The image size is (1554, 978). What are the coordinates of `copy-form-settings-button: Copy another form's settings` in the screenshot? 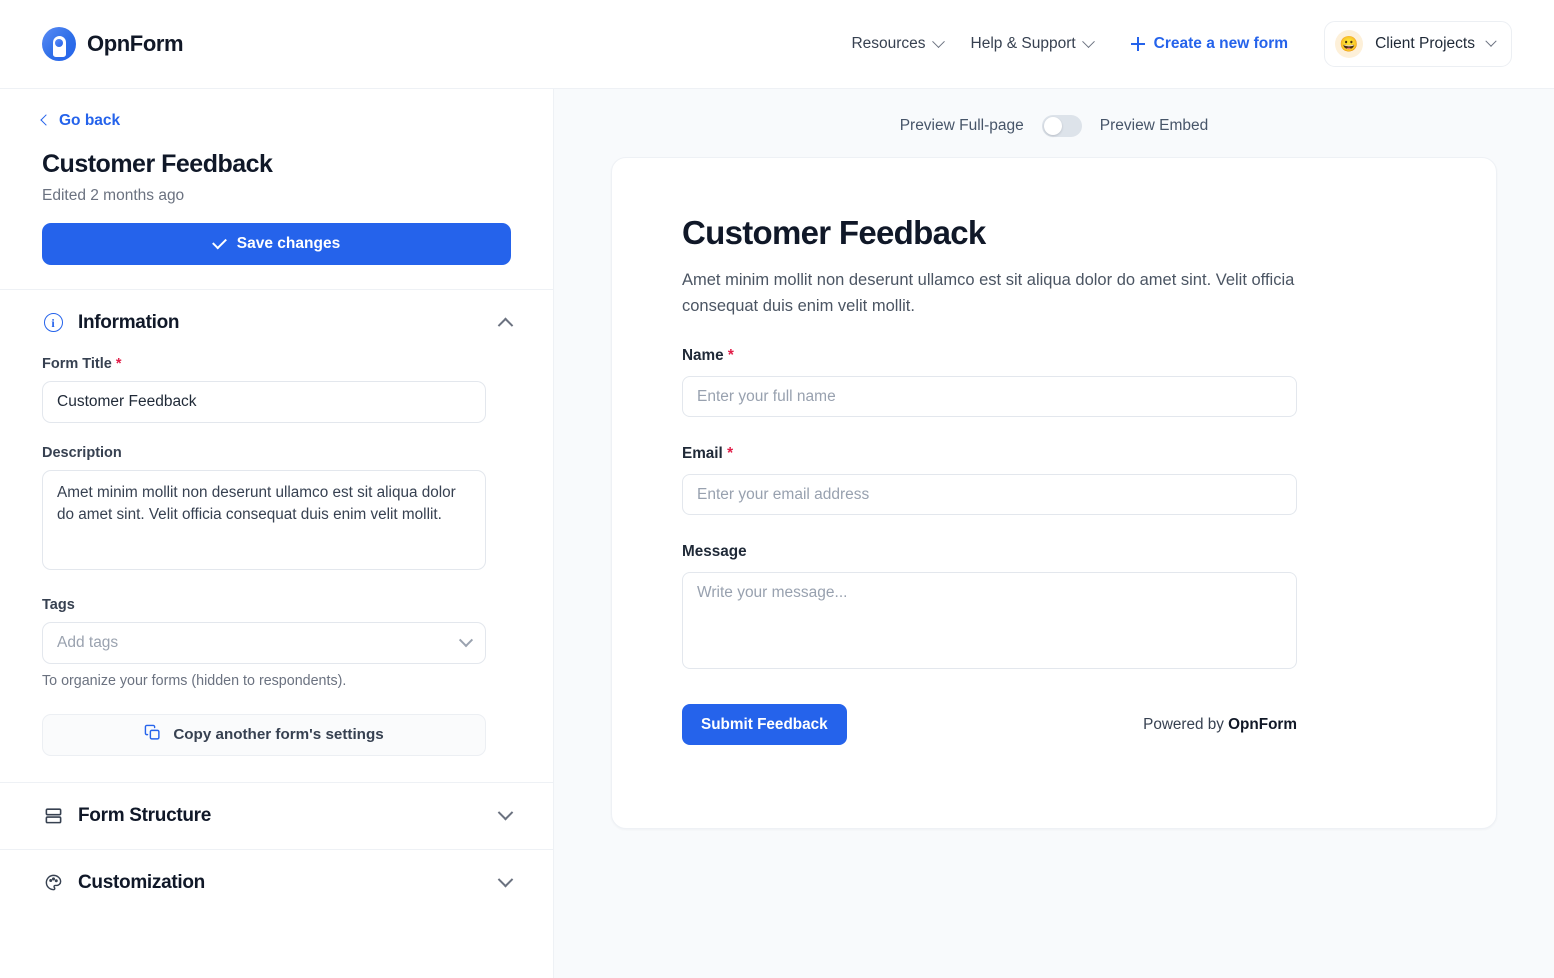 It's located at (264, 734).